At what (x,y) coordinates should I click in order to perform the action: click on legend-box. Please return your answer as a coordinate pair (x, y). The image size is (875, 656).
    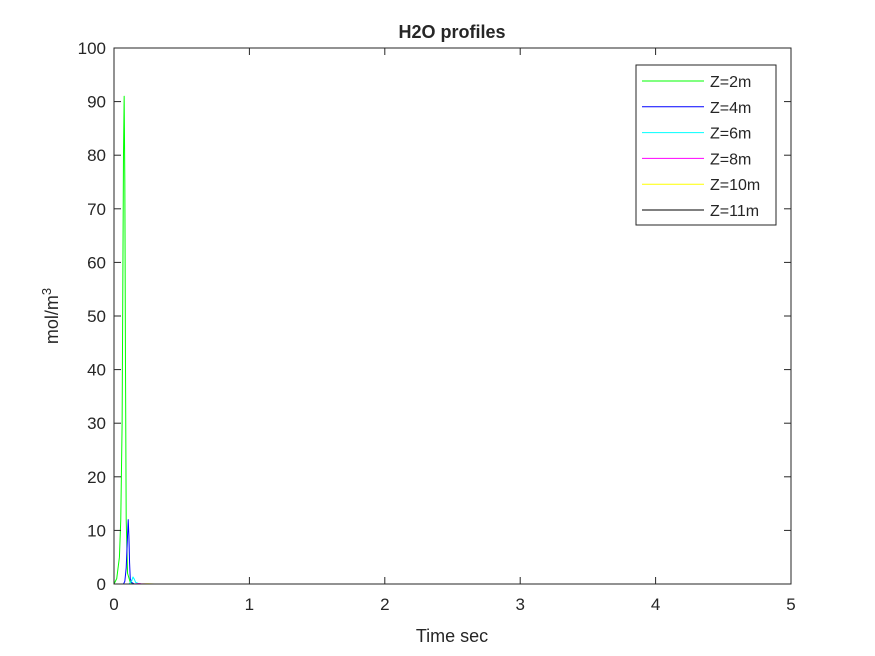
    Looking at the image, I should click on (706, 145).